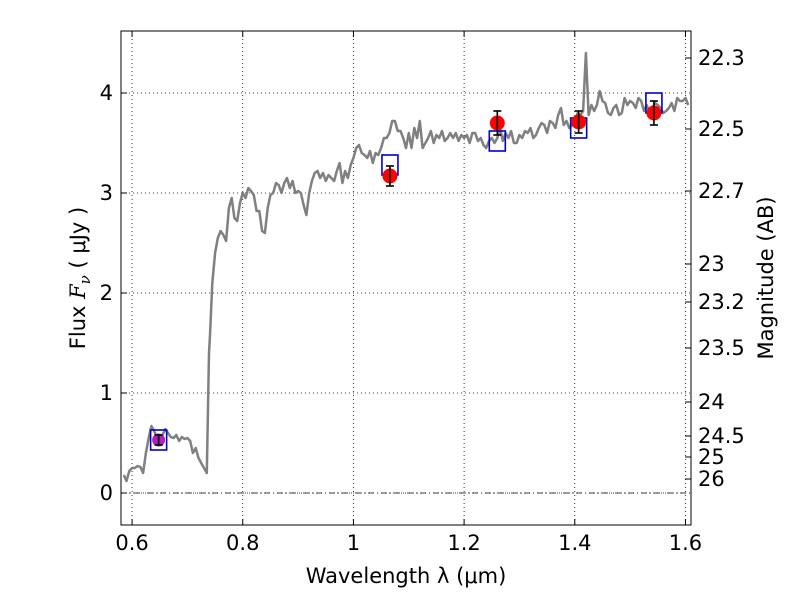 Image resolution: width=800 pixels, height=600 pixels. I want to click on magnitude-tick-label: 24, so click(711, 402).